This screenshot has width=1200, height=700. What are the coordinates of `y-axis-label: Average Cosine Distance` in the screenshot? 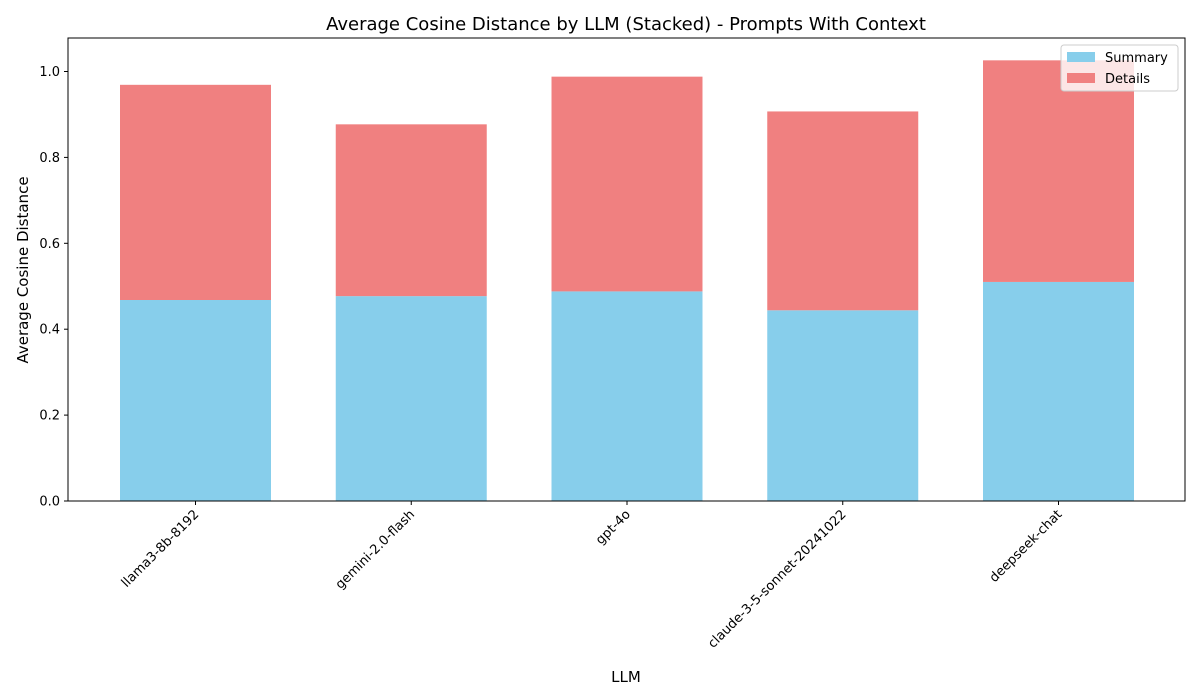 It's located at (23, 269).